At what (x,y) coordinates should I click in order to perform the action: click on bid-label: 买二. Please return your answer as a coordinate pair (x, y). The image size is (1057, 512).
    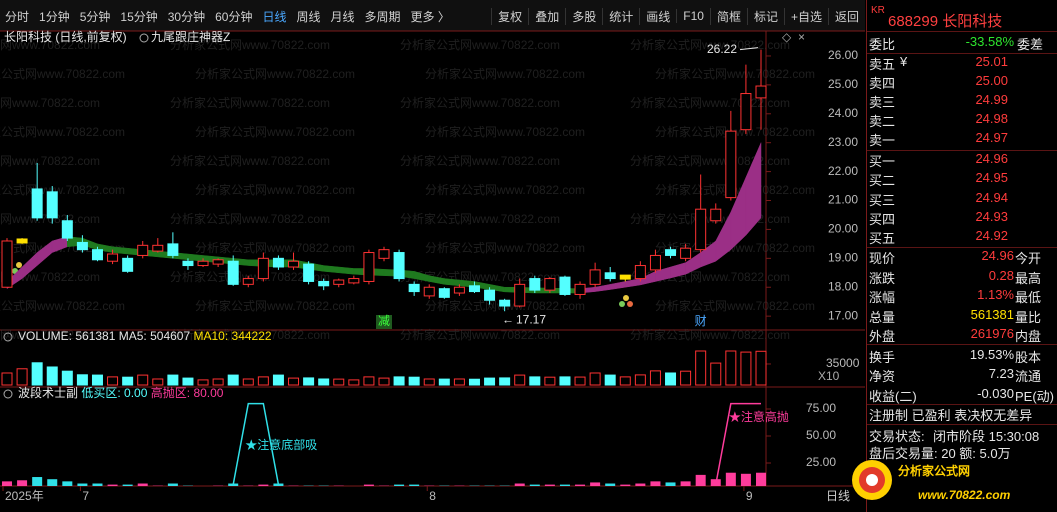
    Looking at the image, I should click on (882, 181).